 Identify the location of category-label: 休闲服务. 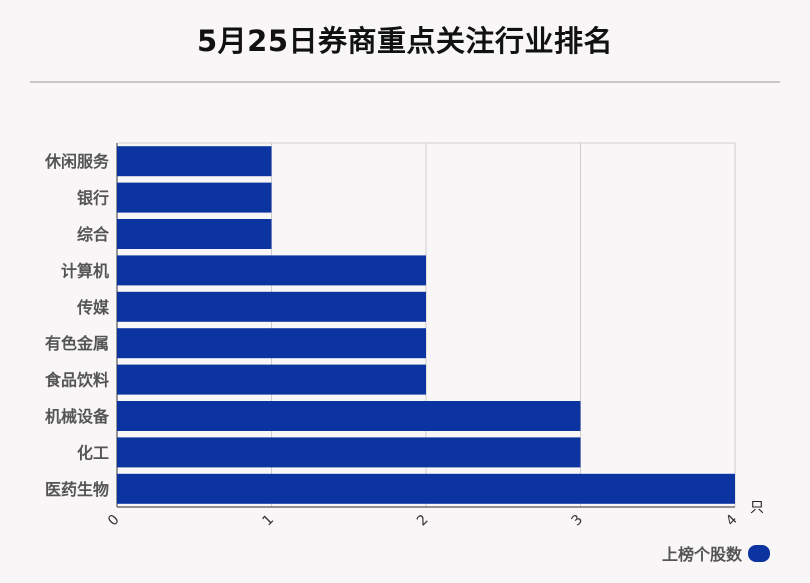
(77, 161).